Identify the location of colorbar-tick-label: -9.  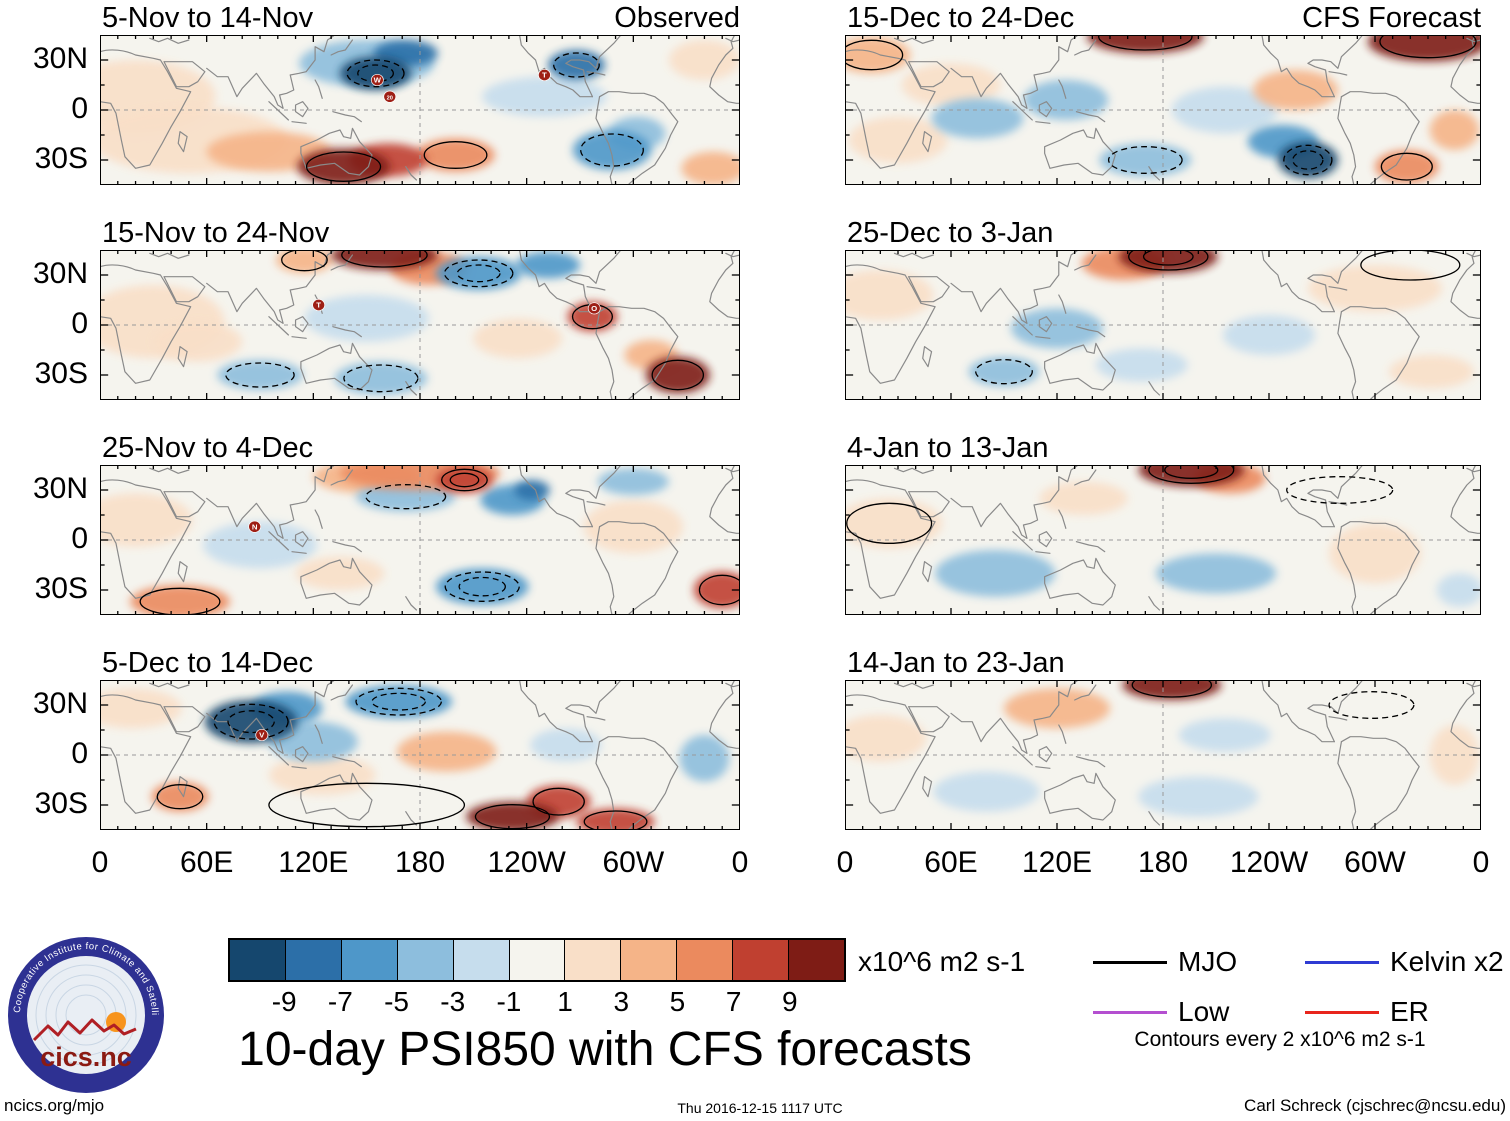
(284, 1001).